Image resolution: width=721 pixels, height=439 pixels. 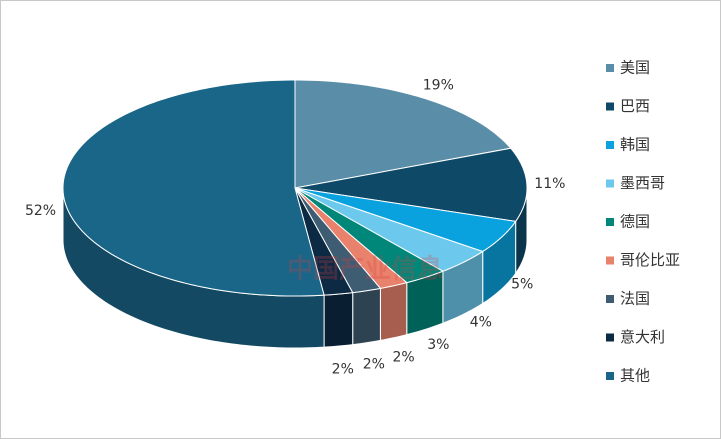 I want to click on data-label: 52%, so click(x=40, y=211).